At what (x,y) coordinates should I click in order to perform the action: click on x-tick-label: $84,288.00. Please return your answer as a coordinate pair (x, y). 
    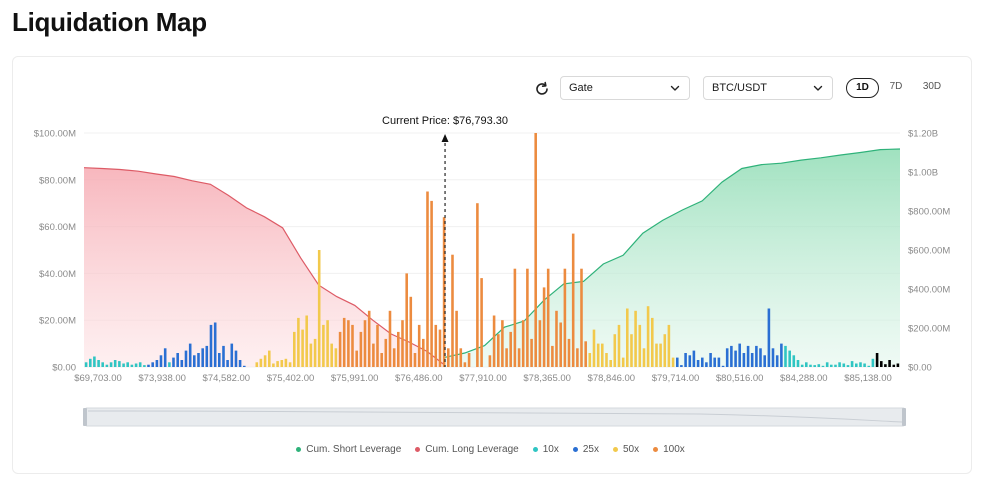
    Looking at the image, I should click on (804, 378).